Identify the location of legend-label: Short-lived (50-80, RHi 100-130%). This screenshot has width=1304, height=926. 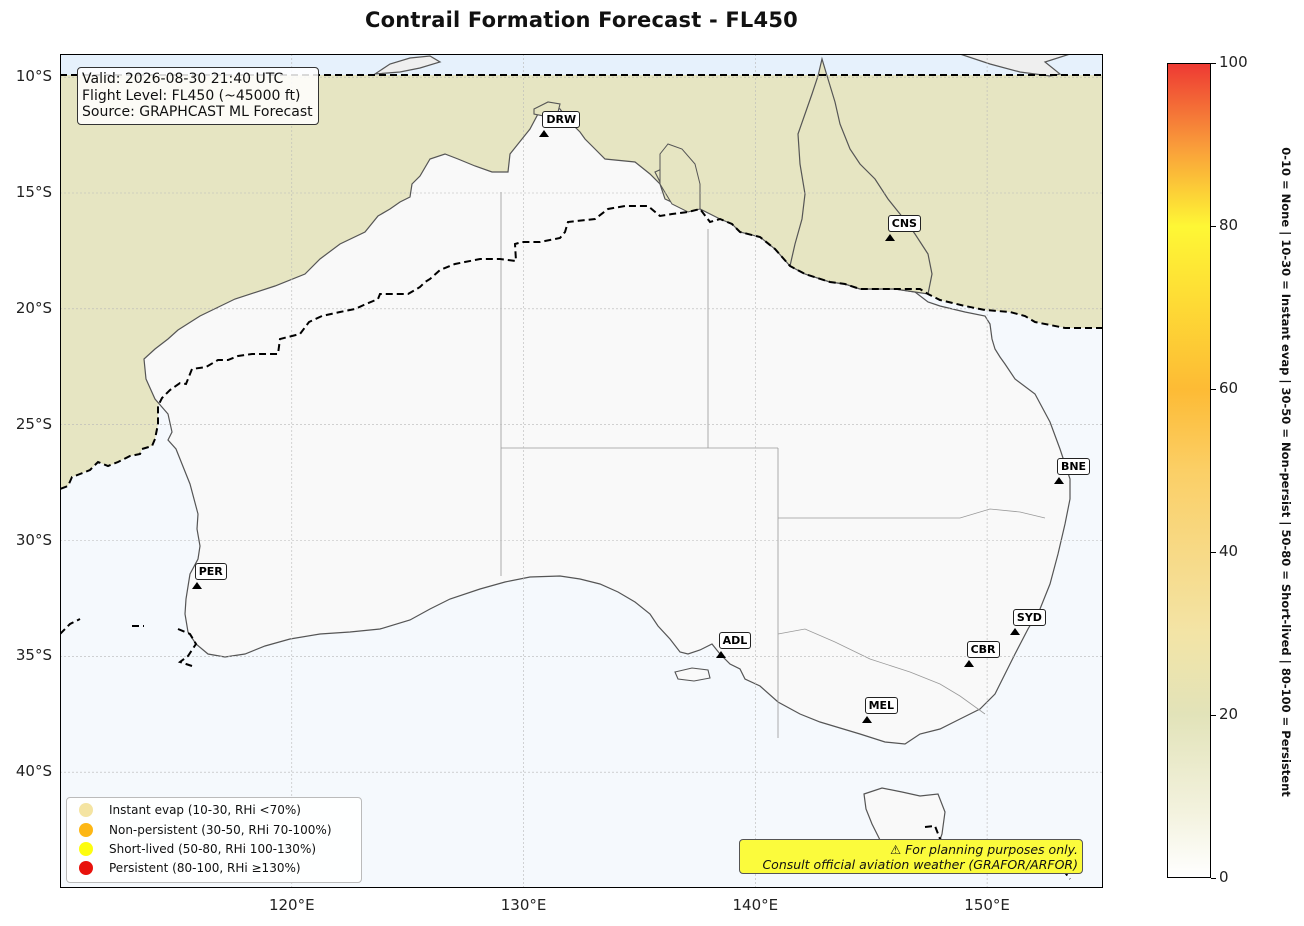
(213, 849).